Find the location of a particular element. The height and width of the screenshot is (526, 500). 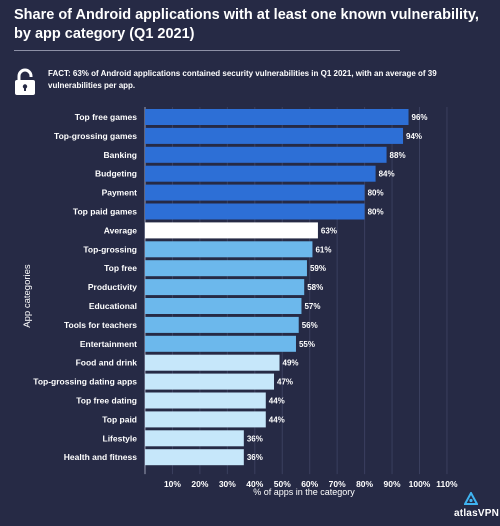

x-tick-label: 60% is located at coordinates (309, 484).